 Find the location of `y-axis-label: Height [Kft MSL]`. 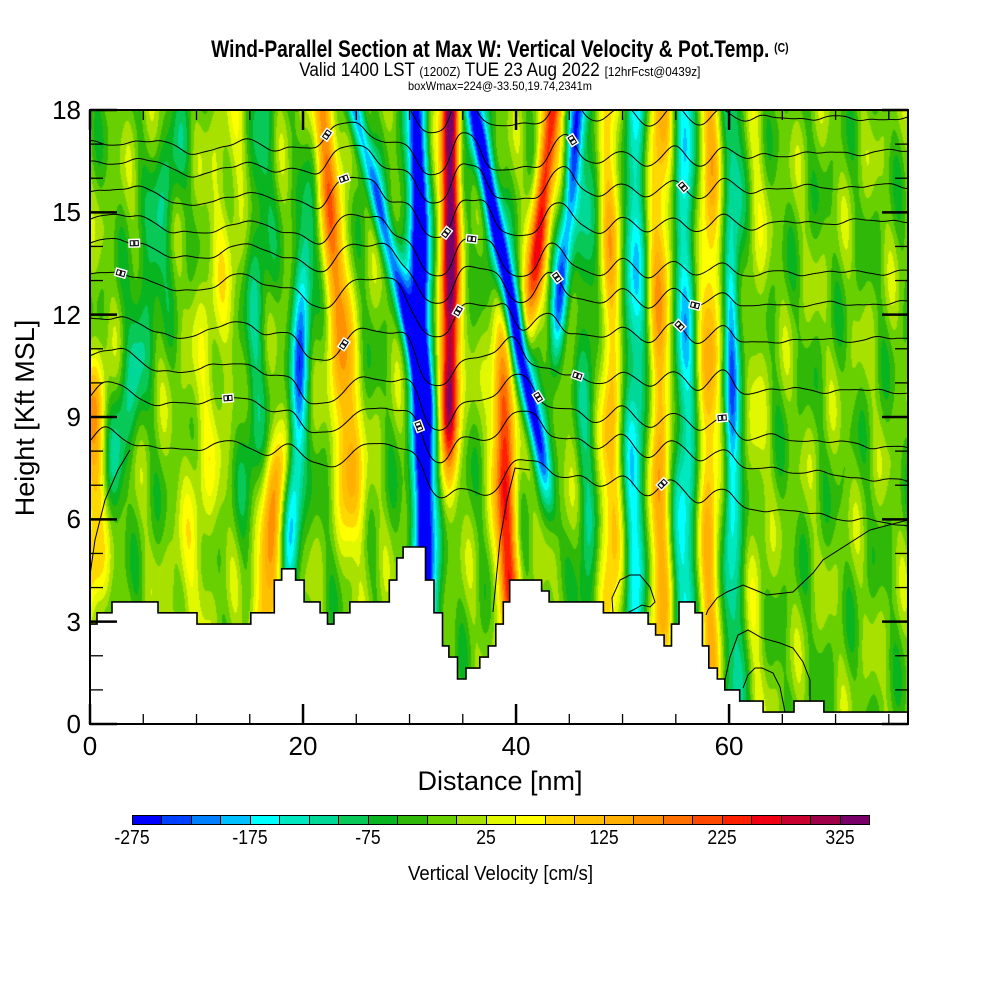

y-axis-label: Height [Kft MSL] is located at coordinates (25, 418).